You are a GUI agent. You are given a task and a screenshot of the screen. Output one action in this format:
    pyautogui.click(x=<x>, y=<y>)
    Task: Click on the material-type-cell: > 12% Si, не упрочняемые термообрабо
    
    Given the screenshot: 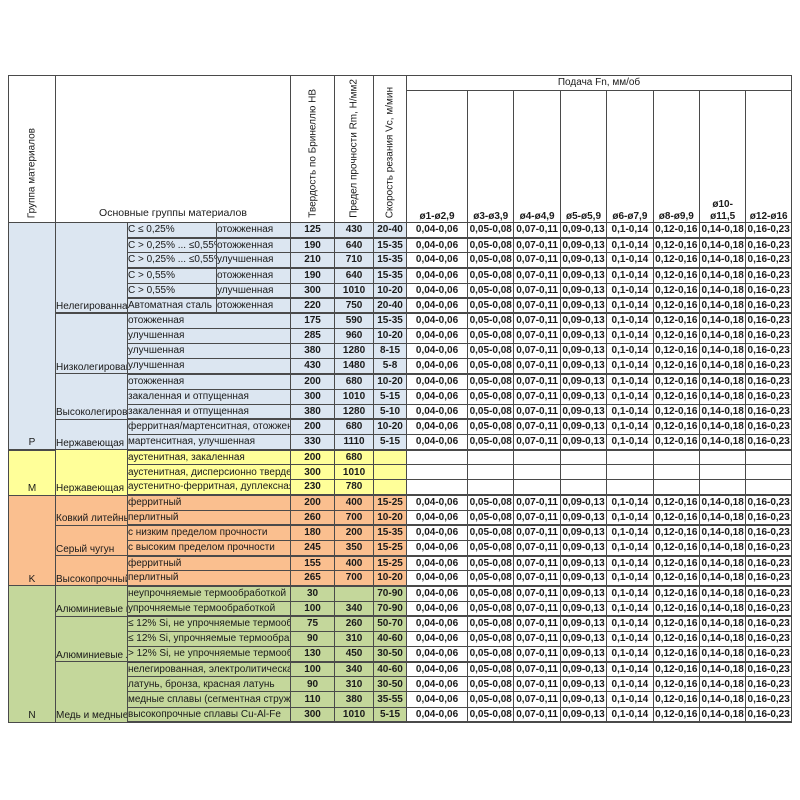 What is the action you would take?
    pyautogui.click(x=209, y=654)
    